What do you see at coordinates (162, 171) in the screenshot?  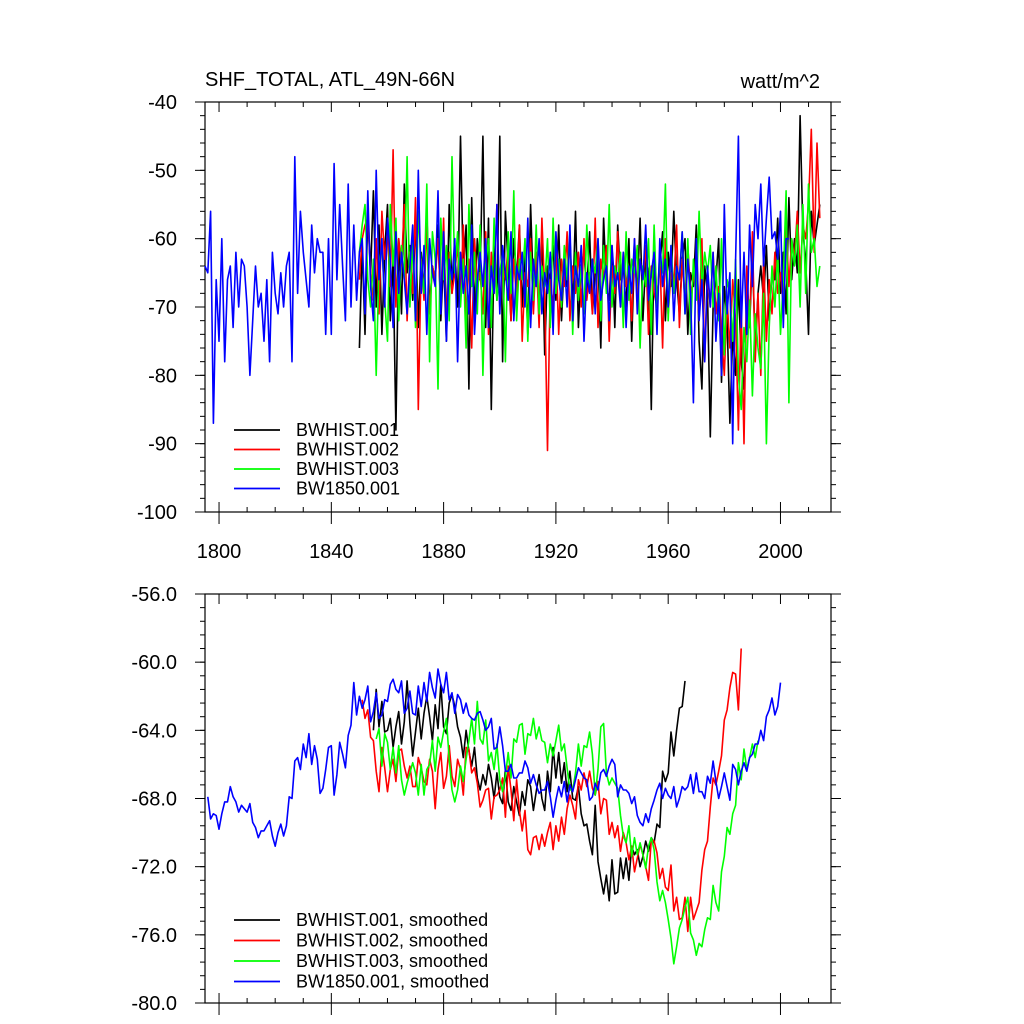 I see `y-tick-label: -50` at bounding box center [162, 171].